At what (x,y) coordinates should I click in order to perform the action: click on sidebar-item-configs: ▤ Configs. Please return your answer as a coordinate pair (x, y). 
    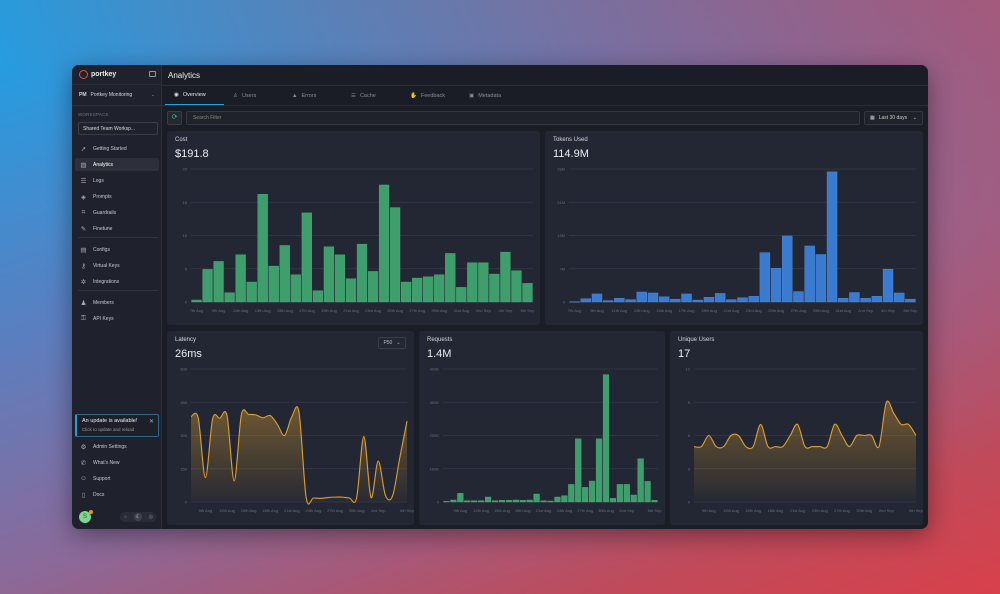
    Looking at the image, I should click on (117, 249).